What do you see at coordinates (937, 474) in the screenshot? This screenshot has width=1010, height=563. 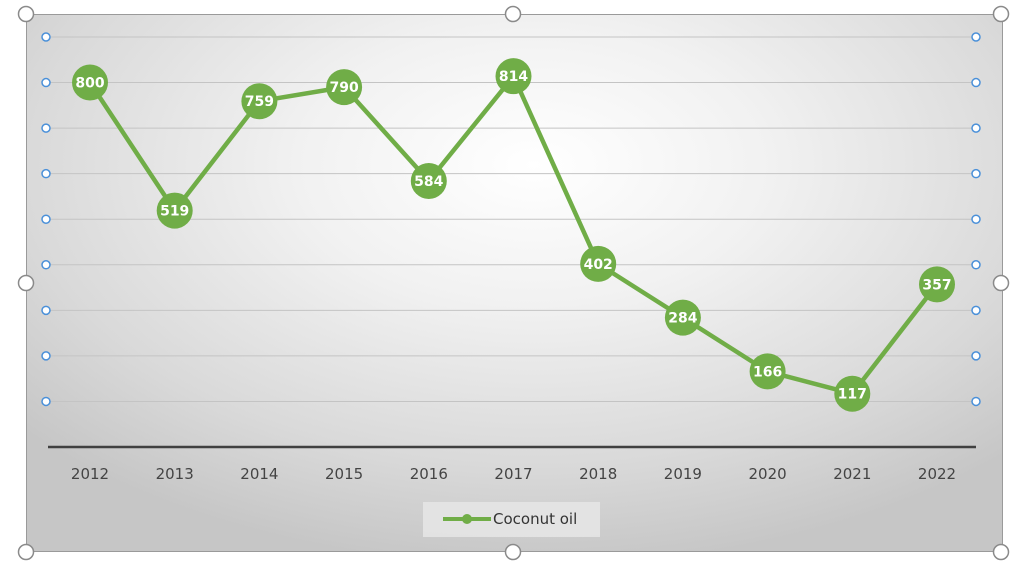 I see `x-tick-label: 2022` at bounding box center [937, 474].